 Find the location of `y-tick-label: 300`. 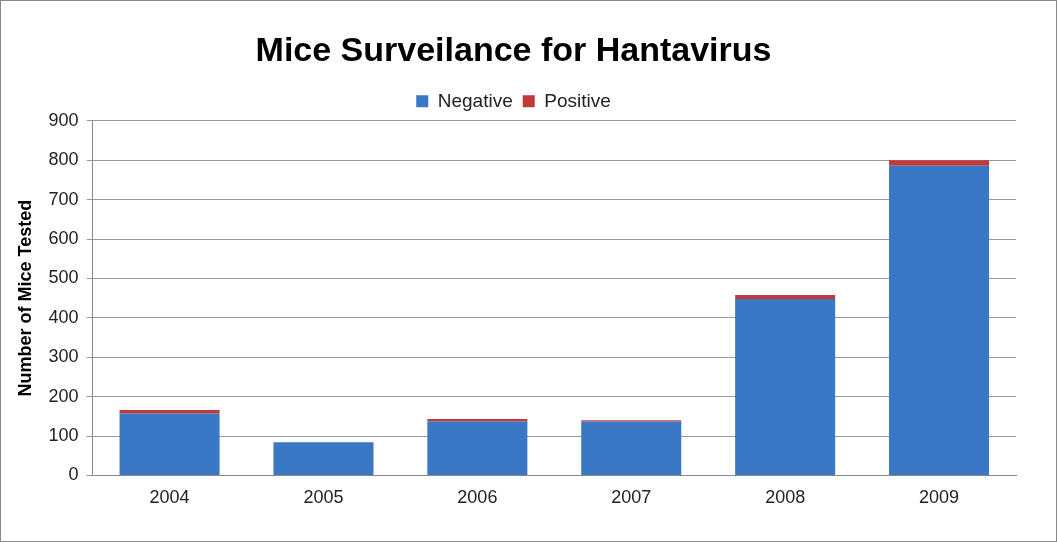

y-tick-label: 300 is located at coordinates (63, 356).